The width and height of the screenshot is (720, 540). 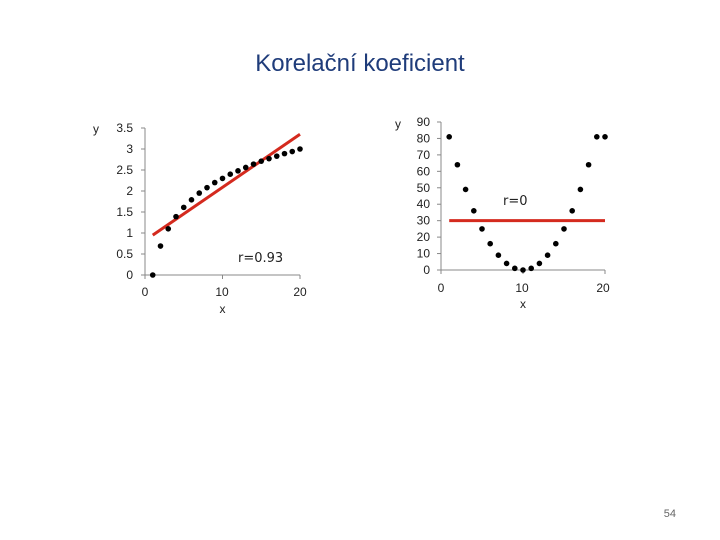 What do you see at coordinates (124, 254) in the screenshot?
I see `y-tick-label: 0.5` at bounding box center [124, 254].